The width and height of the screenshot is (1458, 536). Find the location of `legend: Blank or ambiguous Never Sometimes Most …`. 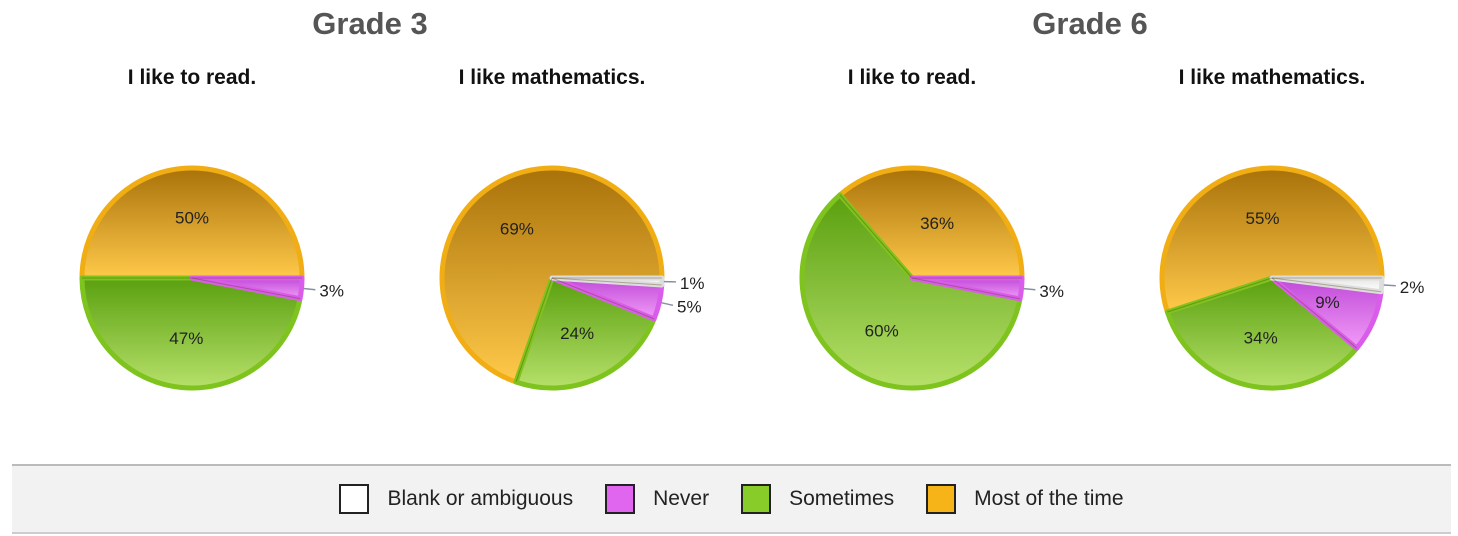

legend: Blank or ambiguous Never Sometimes Most … is located at coordinates (731, 499).